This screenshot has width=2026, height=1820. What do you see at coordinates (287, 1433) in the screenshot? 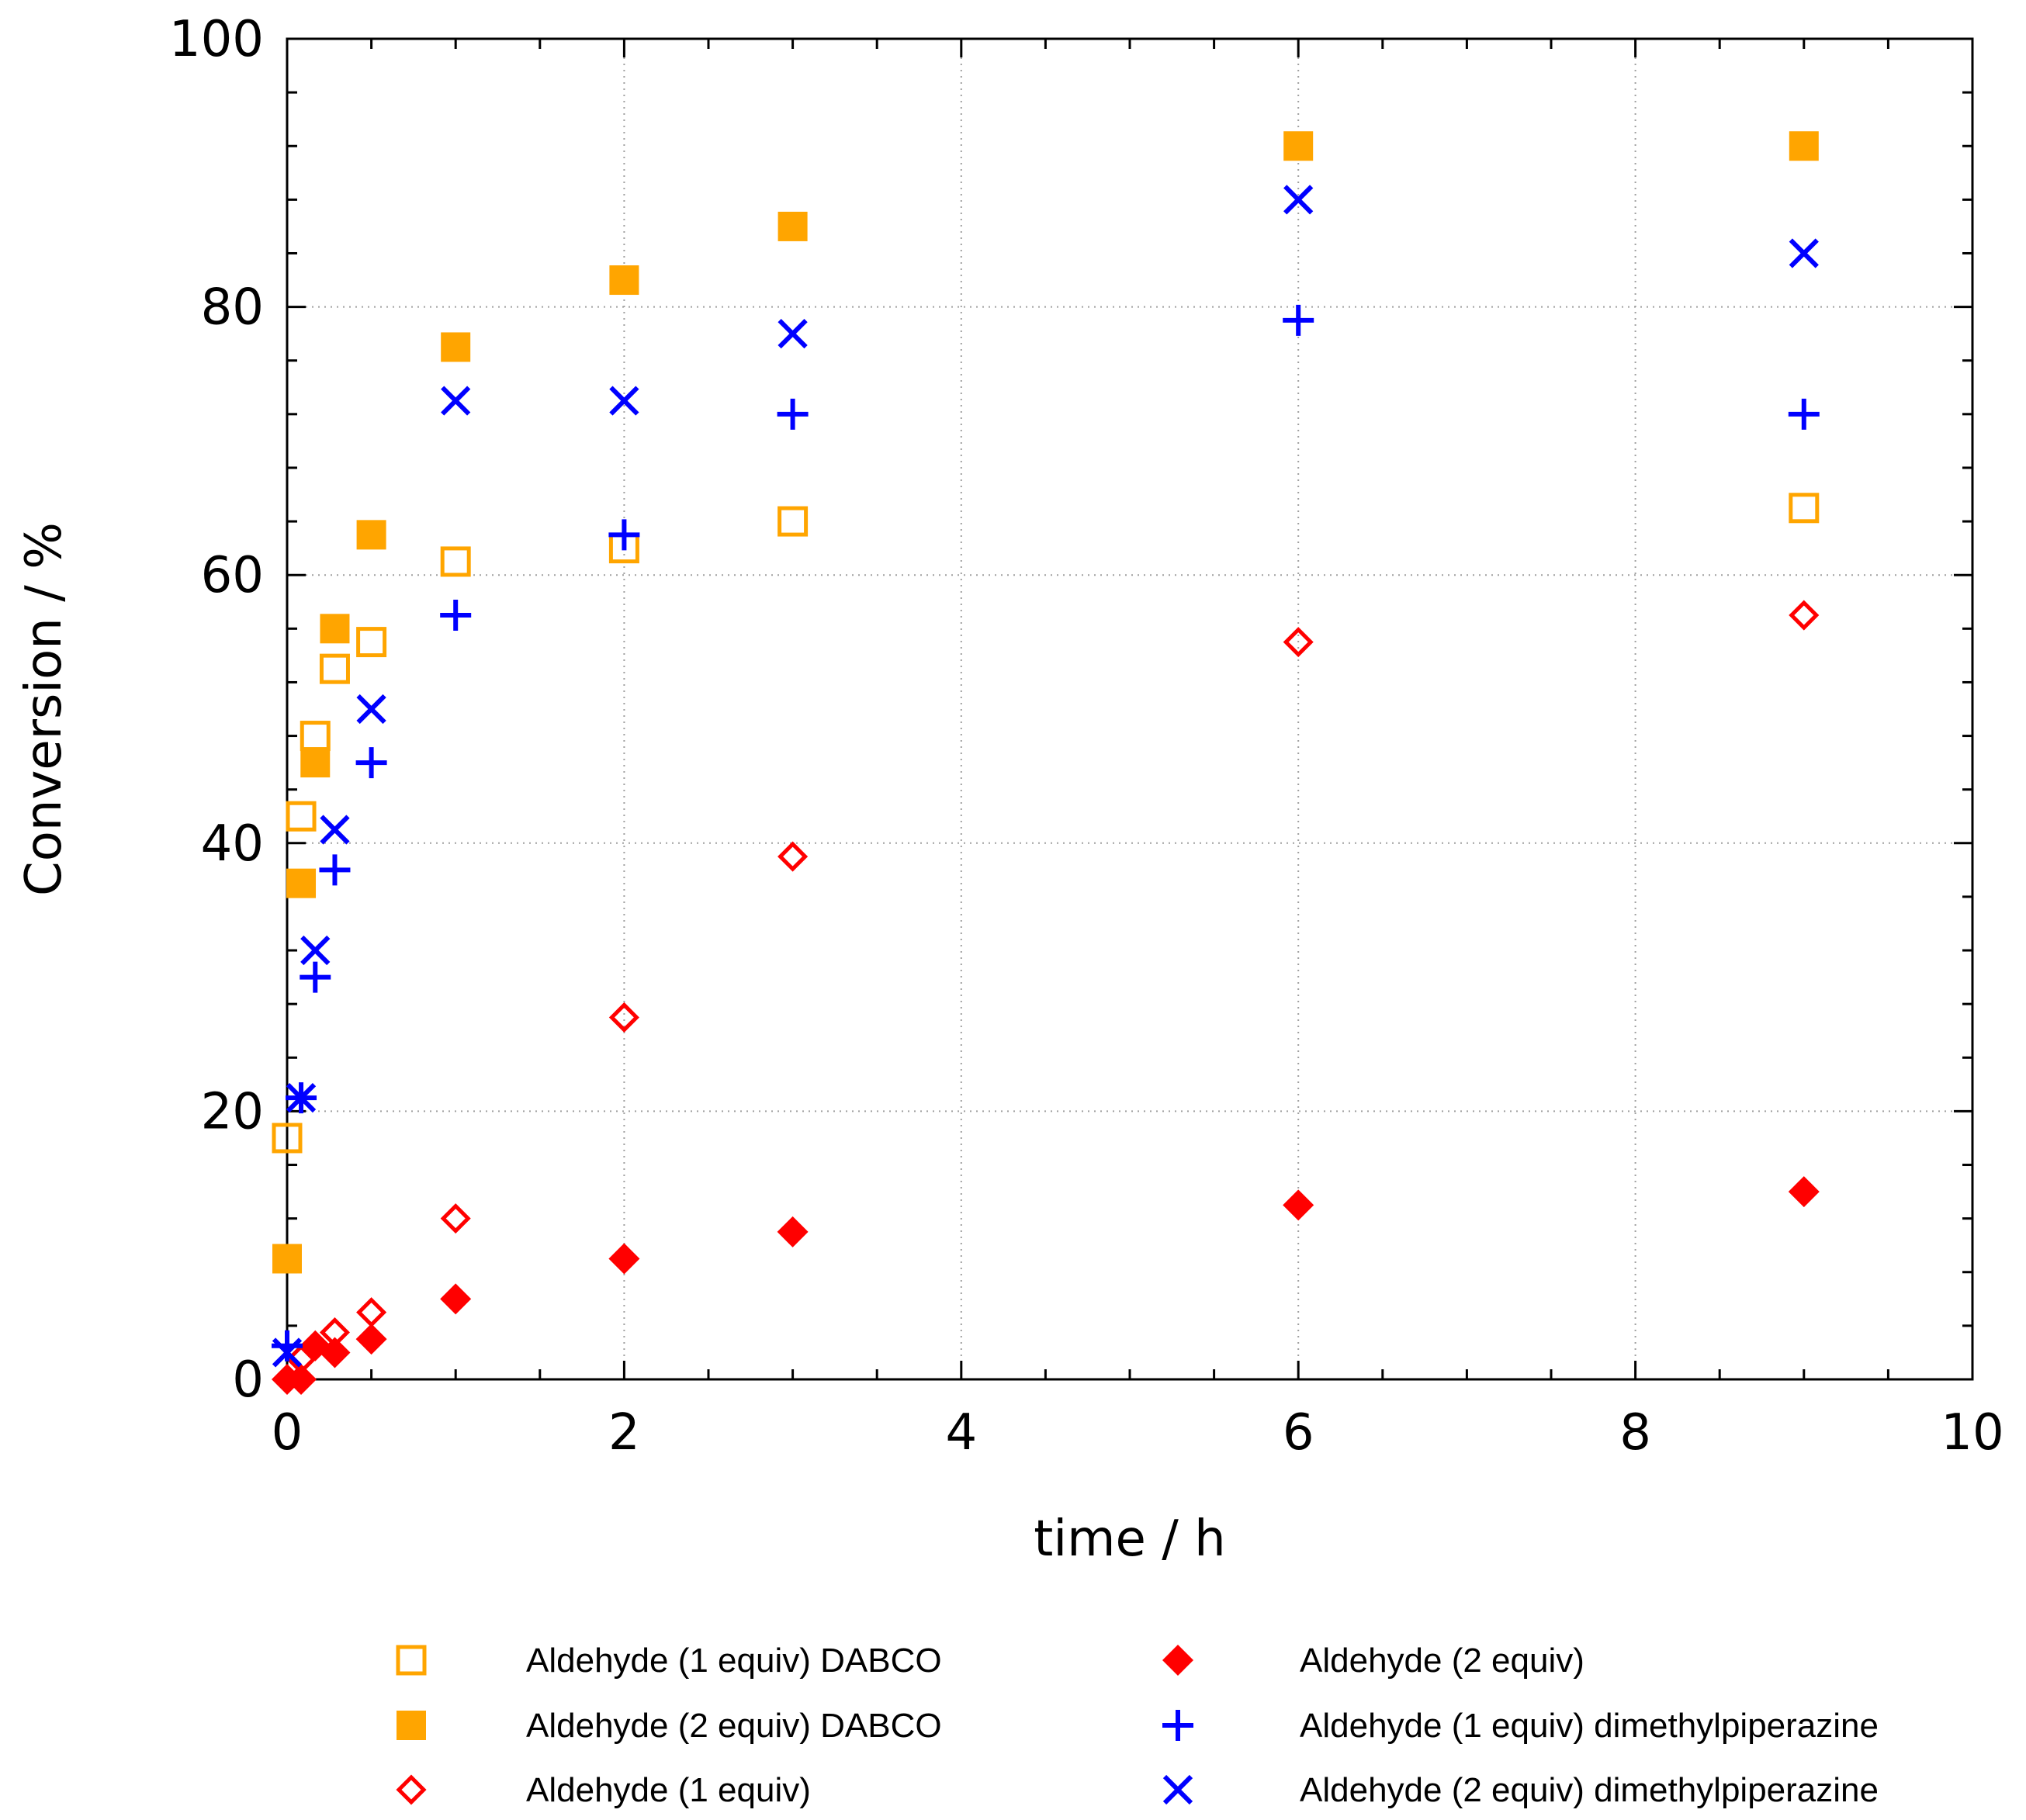
I see `x-tick-label: 0` at bounding box center [287, 1433].